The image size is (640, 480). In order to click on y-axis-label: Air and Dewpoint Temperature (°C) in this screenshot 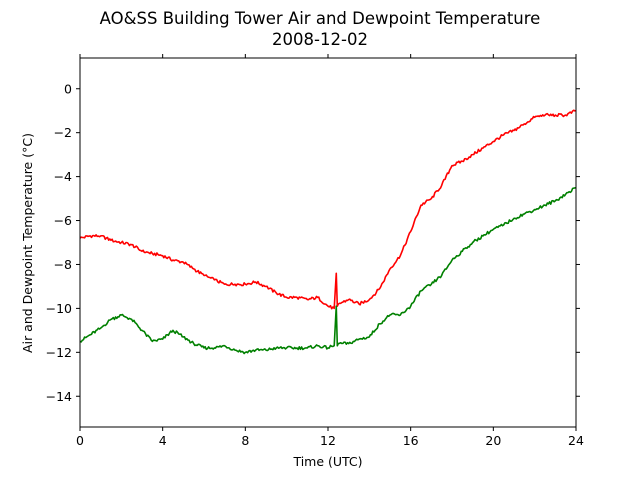, I will do `click(27, 243)`.